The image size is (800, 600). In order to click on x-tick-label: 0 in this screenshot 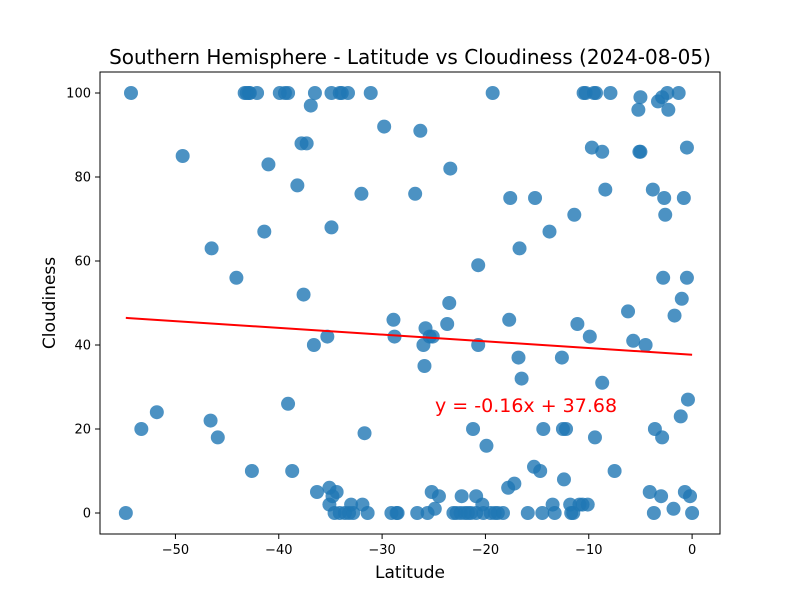, I will do `click(692, 550)`.